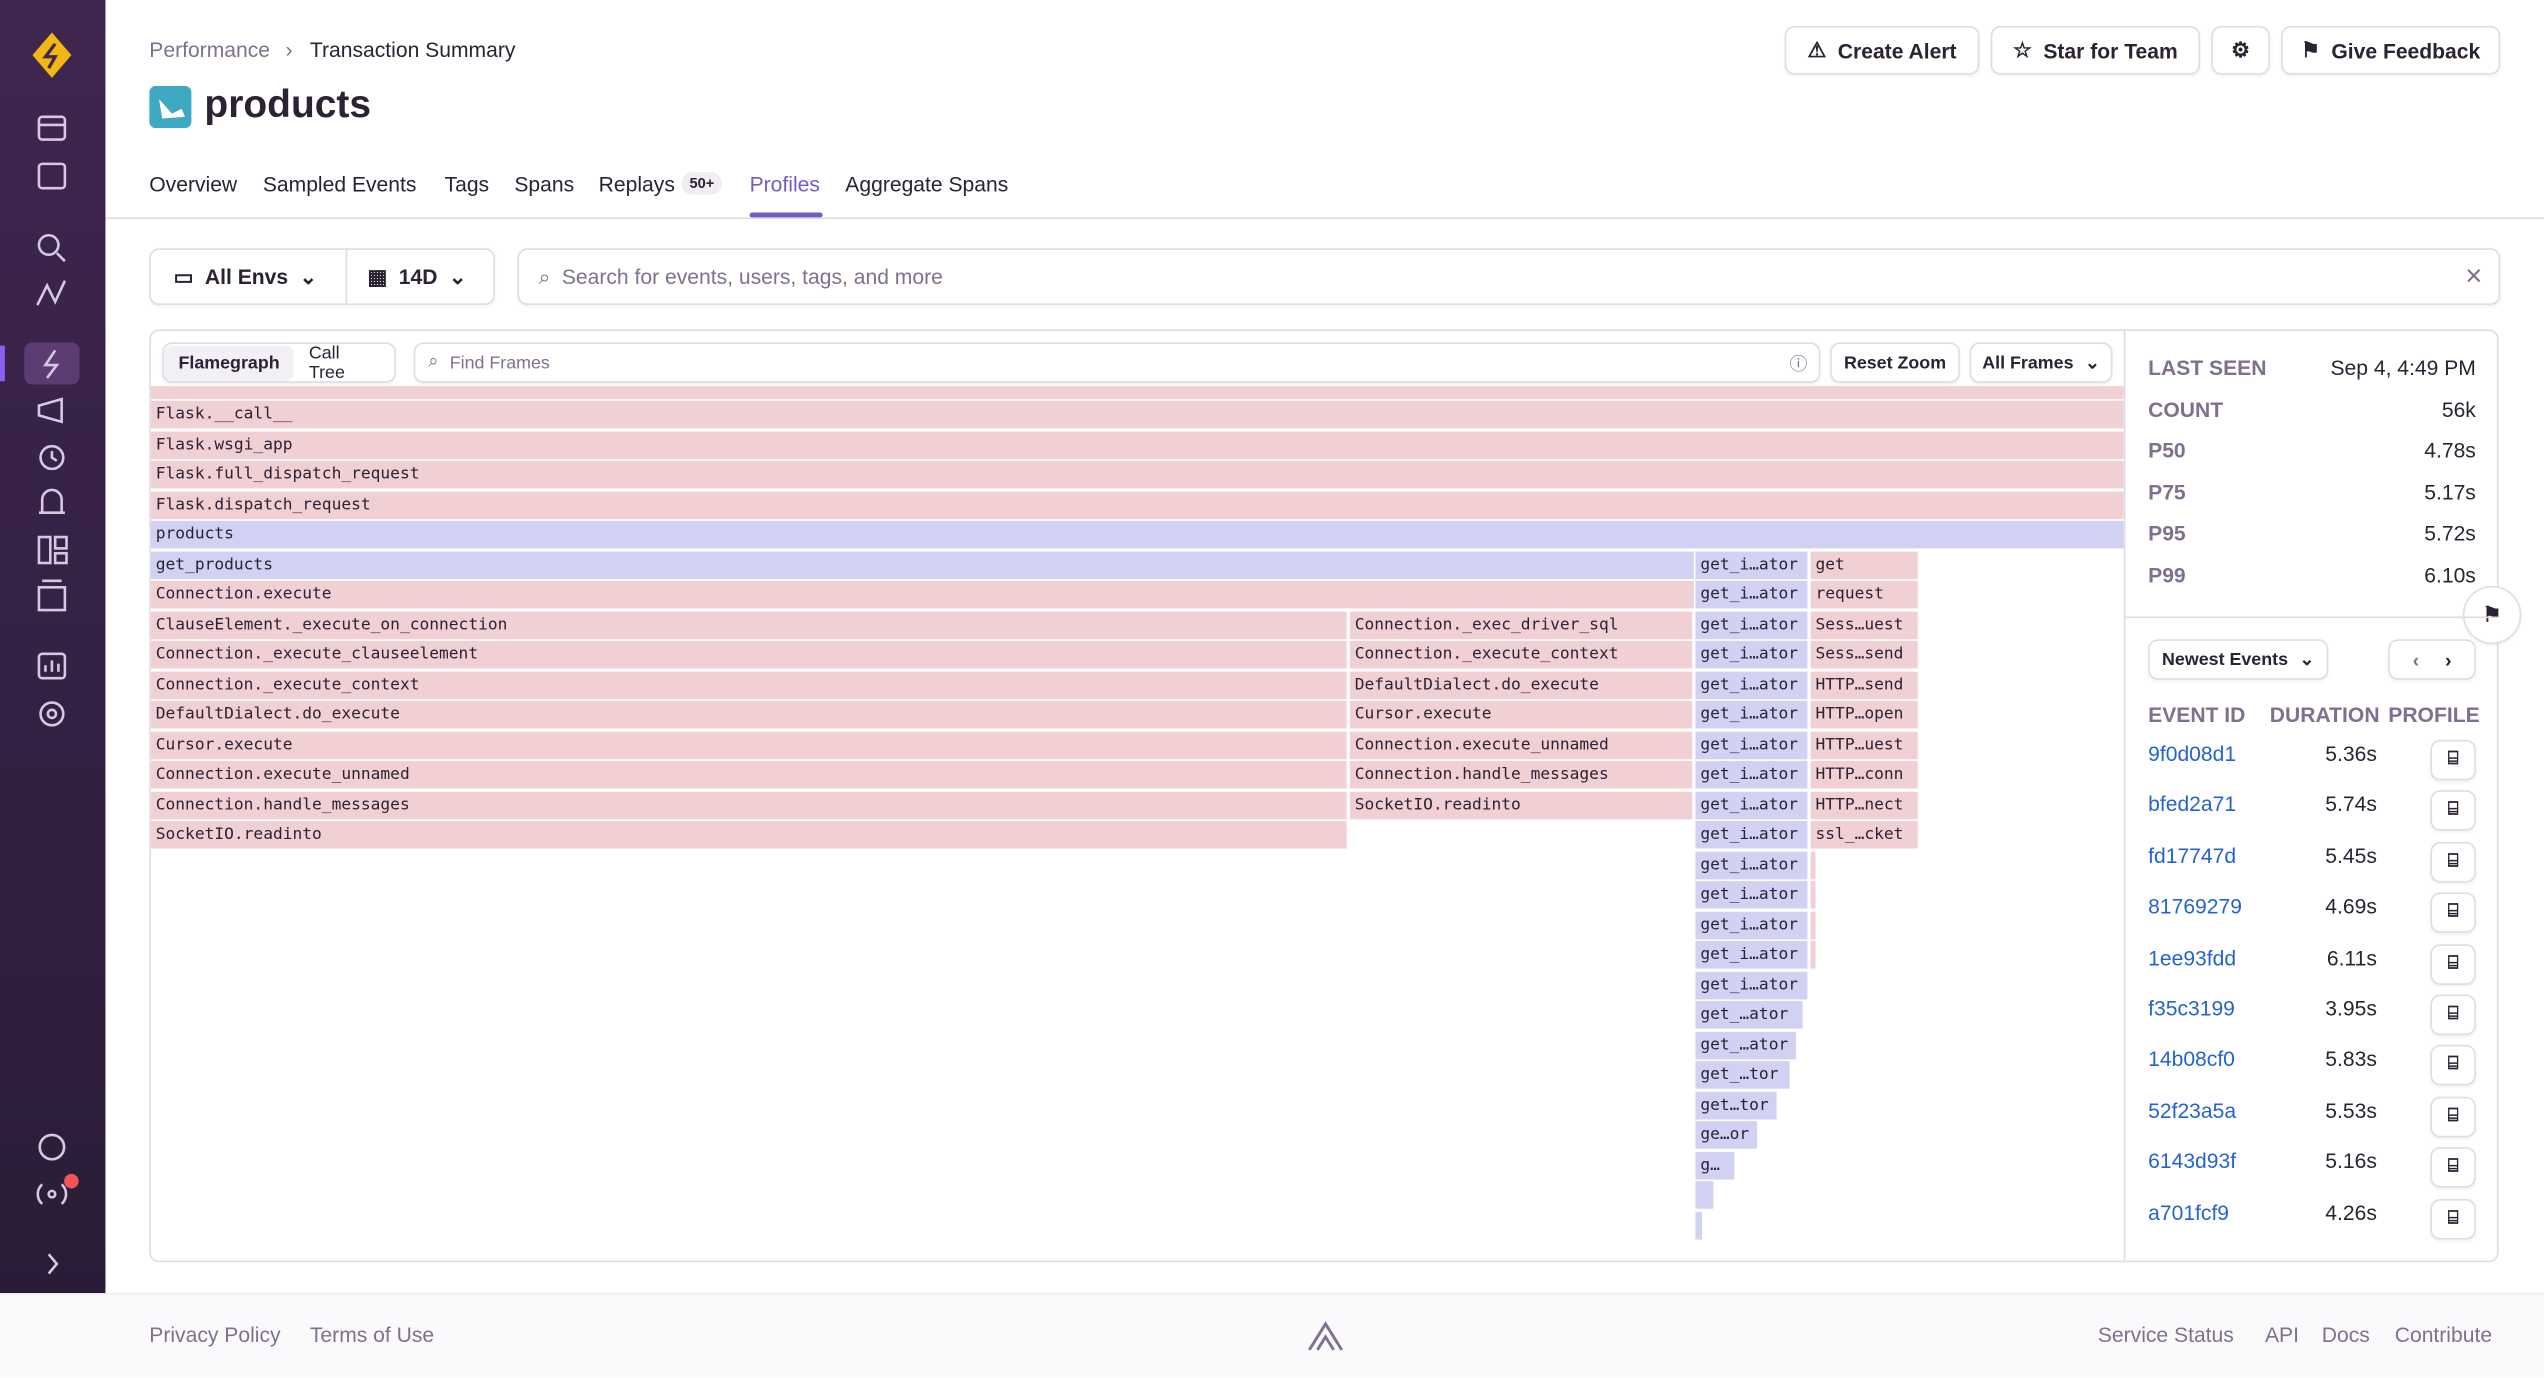 The image size is (2544, 1378). Describe the element at coordinates (2189, 1212) in the screenshot. I see `event-id: a701fcf9` at that location.